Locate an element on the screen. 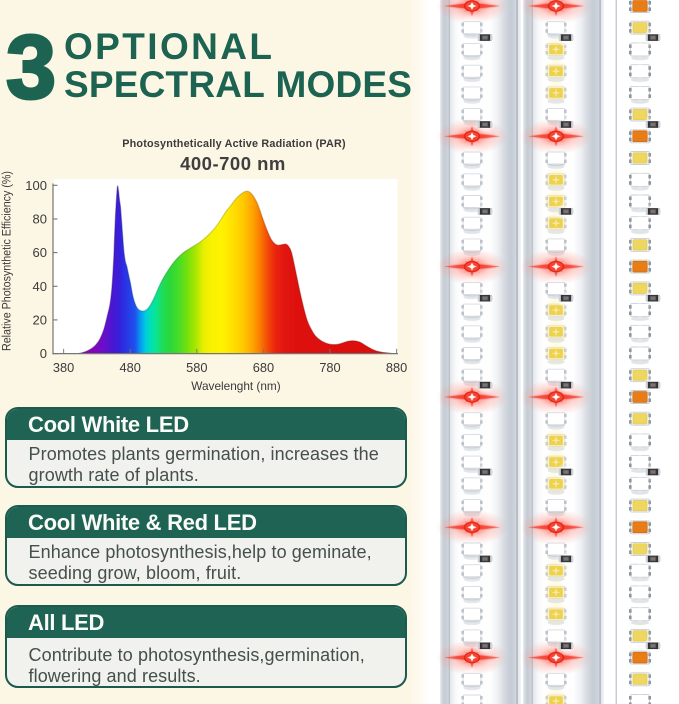 The height and width of the screenshot is (704, 679). svg-text: 380 is located at coordinates (63, 367).